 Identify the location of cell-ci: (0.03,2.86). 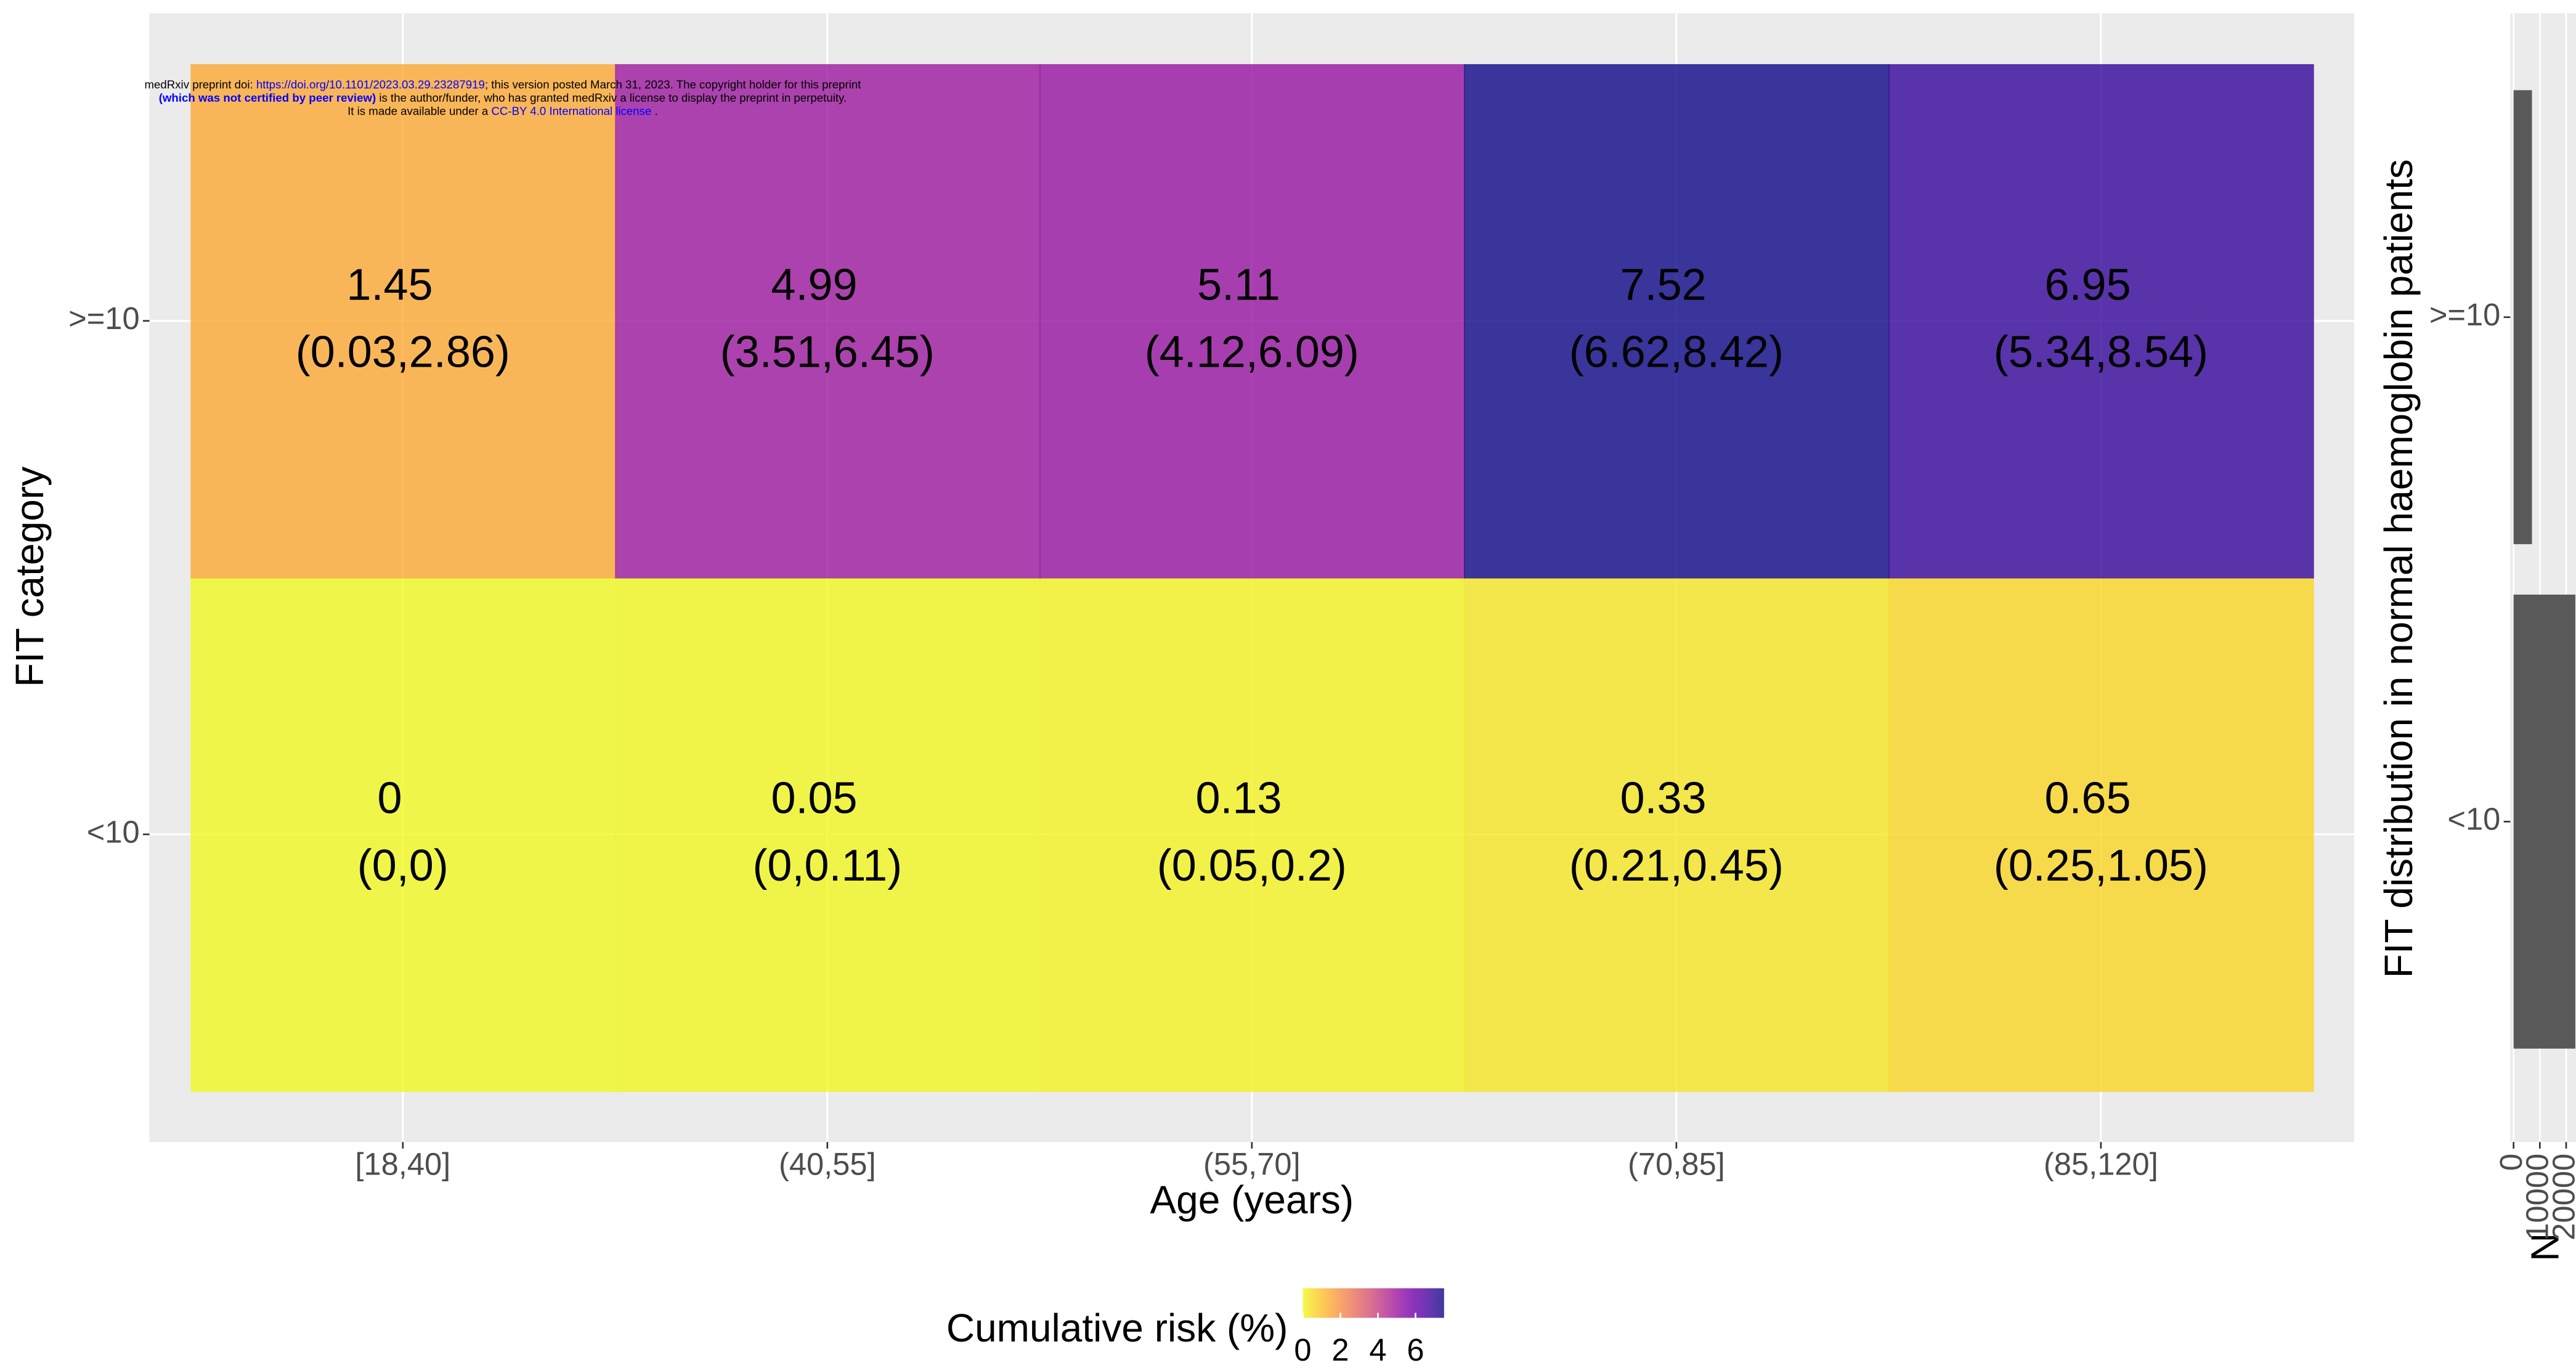
(403, 352).